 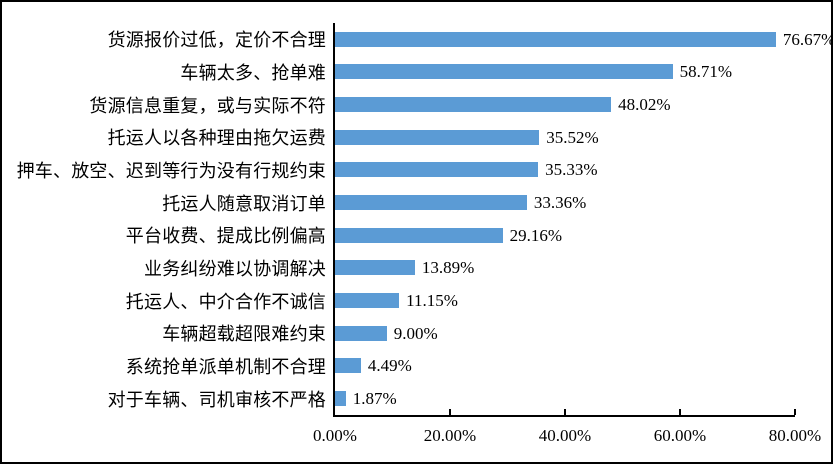 I want to click on bar-row: 1.87%, so click(x=565, y=398).